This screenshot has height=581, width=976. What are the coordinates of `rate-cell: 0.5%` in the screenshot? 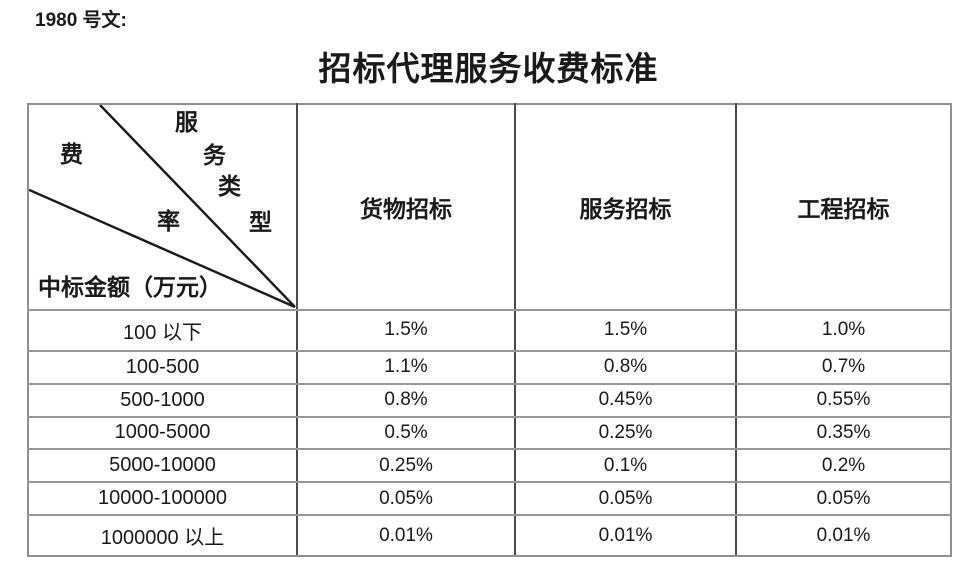 It's located at (406, 433).